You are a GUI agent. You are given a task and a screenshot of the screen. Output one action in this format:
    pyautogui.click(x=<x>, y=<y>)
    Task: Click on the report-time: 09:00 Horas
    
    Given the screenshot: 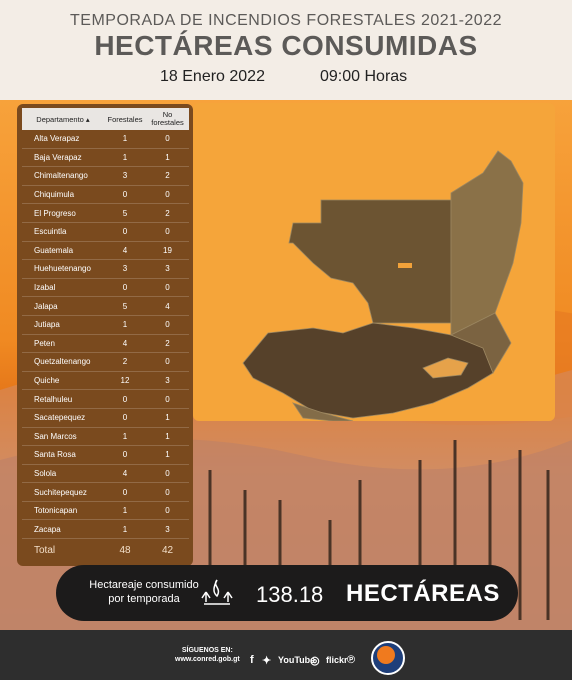 What is the action you would take?
    pyautogui.click(x=364, y=76)
    